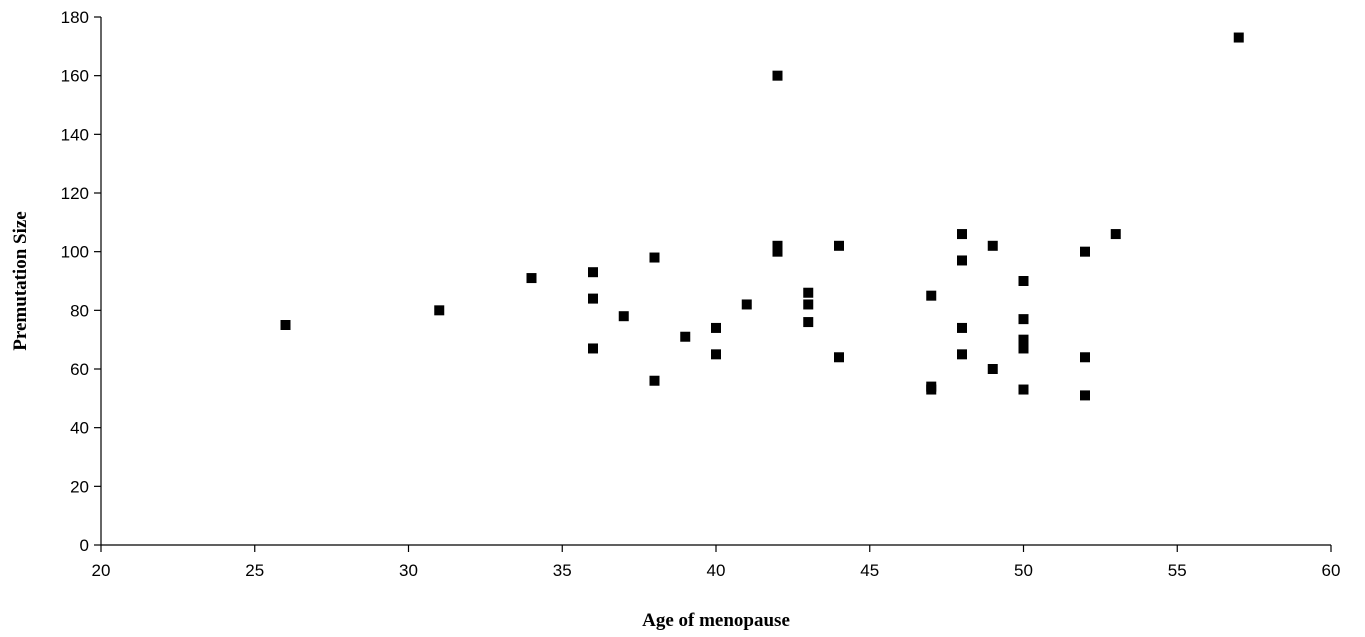  What do you see at coordinates (101, 570) in the screenshot?
I see `x-tick-label: 20` at bounding box center [101, 570].